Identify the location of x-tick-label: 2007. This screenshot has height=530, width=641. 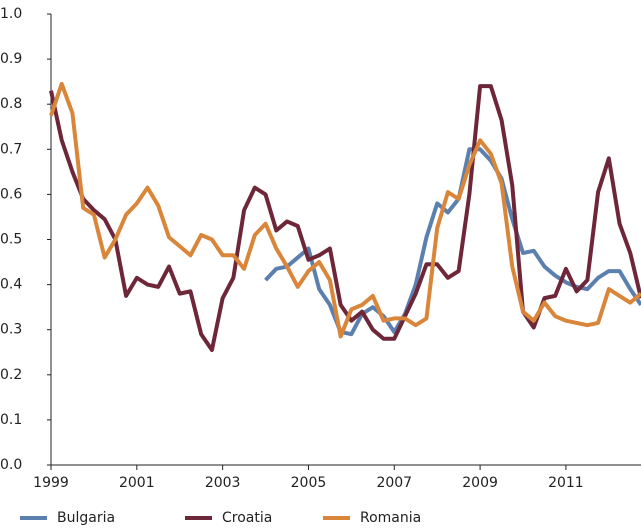
(394, 483).